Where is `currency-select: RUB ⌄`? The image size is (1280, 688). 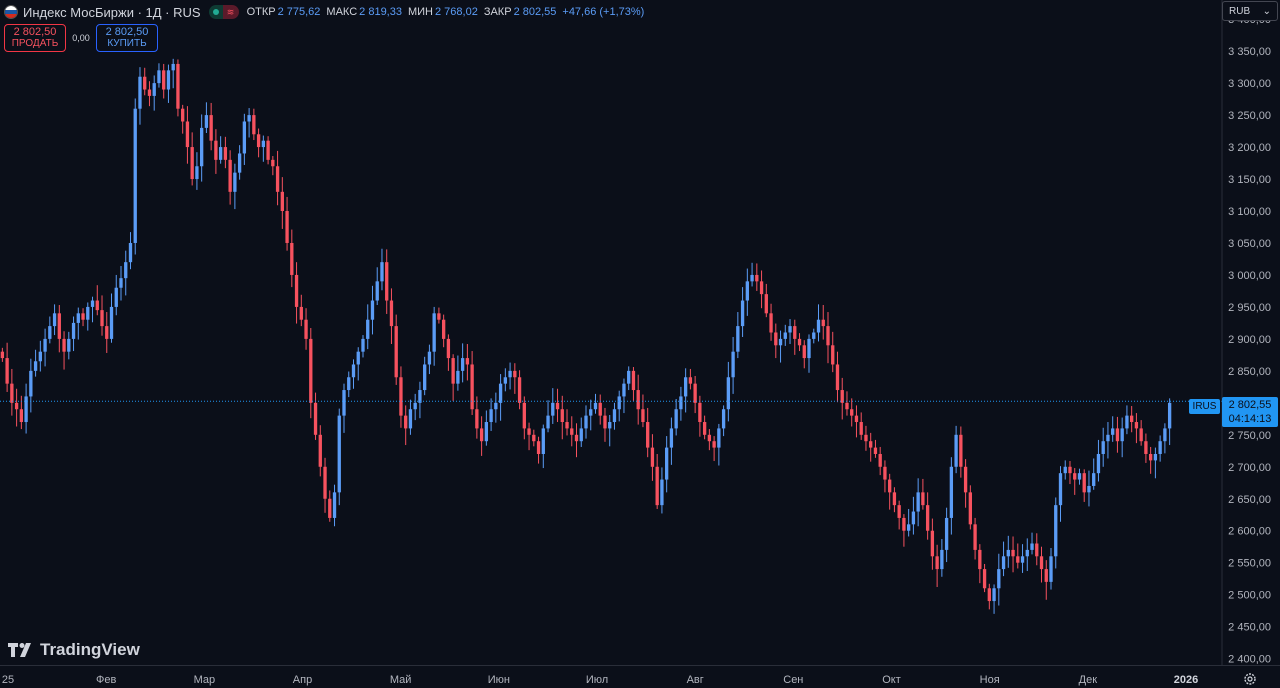
currency-select: RUB ⌄ is located at coordinates (1250, 11).